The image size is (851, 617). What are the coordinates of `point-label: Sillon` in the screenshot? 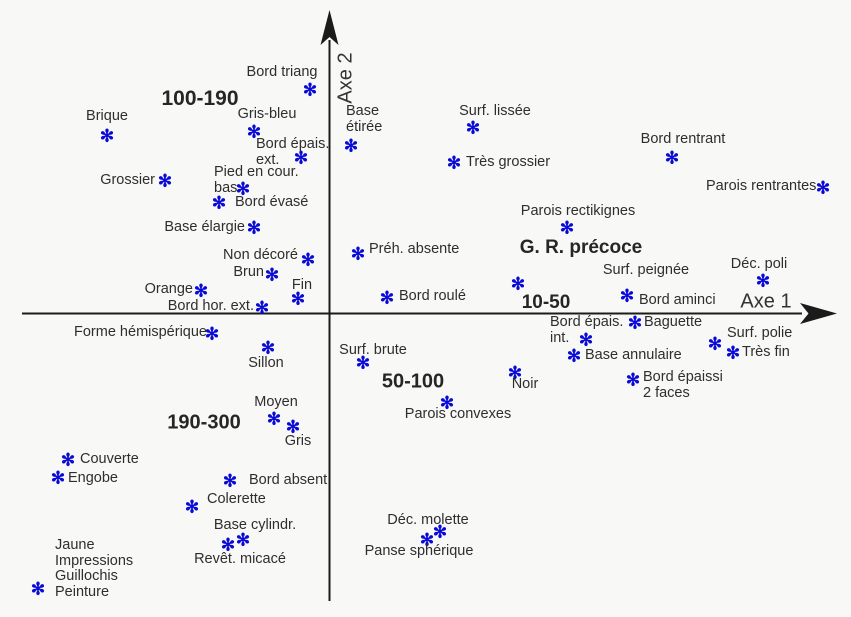 It's located at (266, 363).